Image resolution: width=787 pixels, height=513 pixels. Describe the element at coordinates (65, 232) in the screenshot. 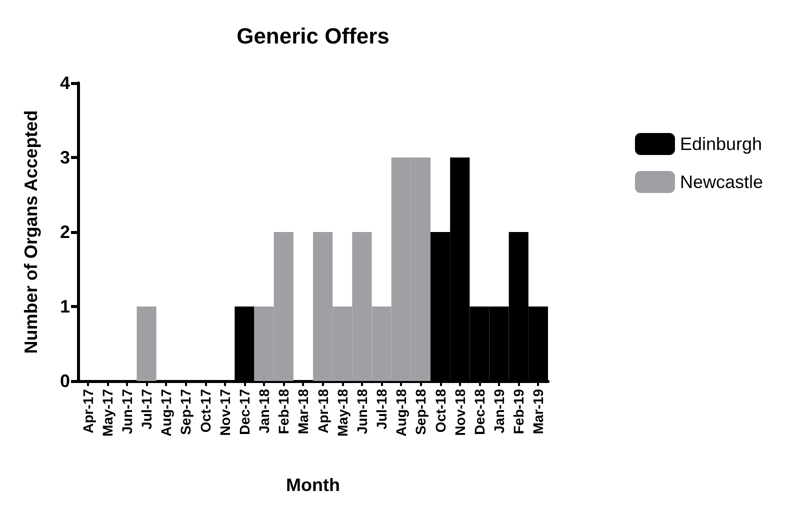

I see `y-tick-label: 2` at that location.